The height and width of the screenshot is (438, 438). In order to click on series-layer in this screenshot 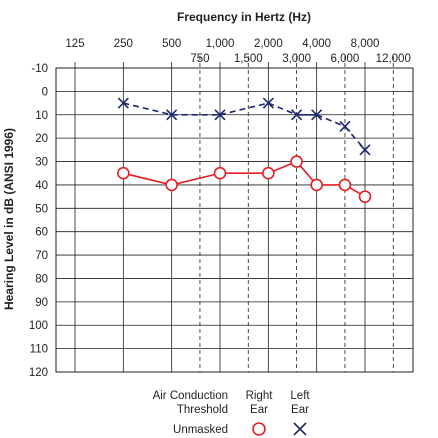, I will do `click(244, 150)`.